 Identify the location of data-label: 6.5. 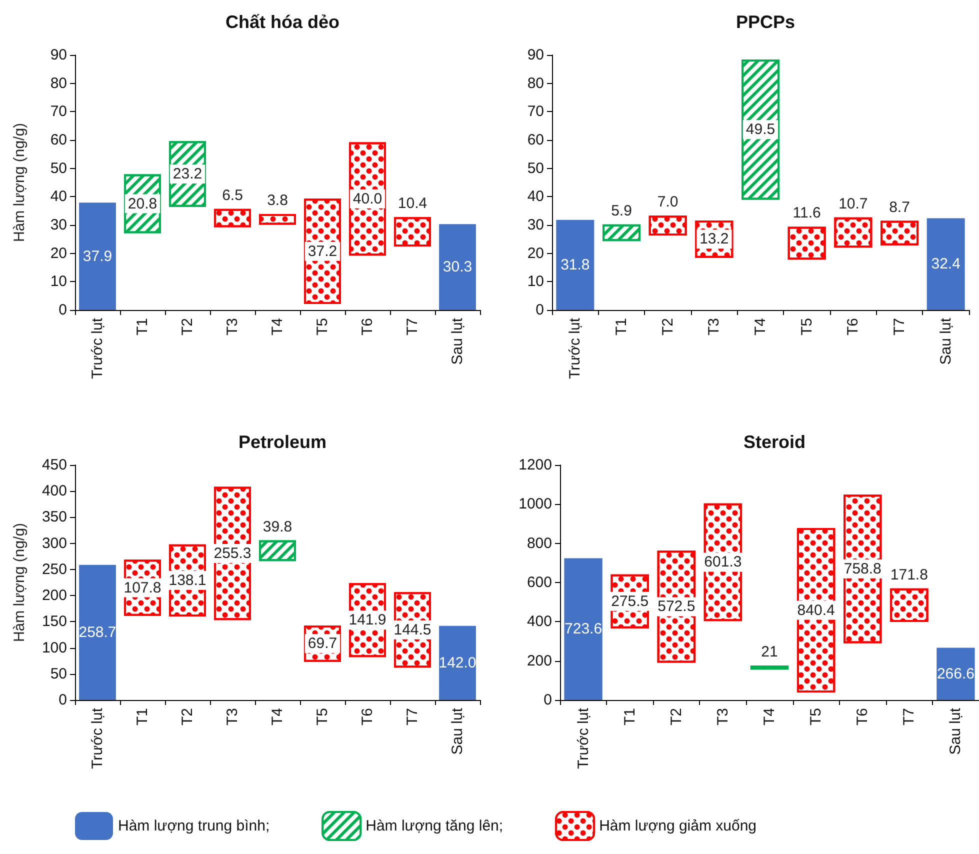
(232, 195).